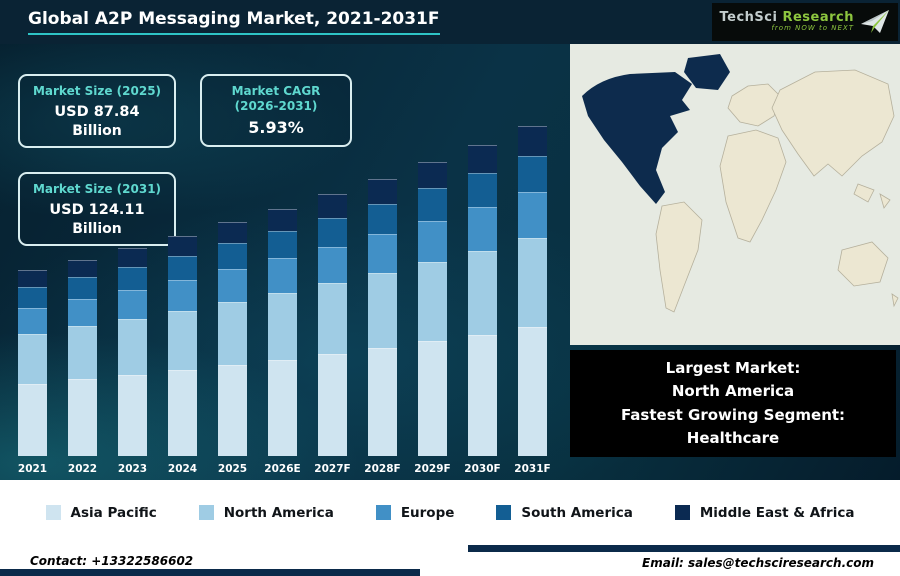 This screenshot has height=576, width=900. I want to click on footer-accent-bar-right, so click(684, 548).